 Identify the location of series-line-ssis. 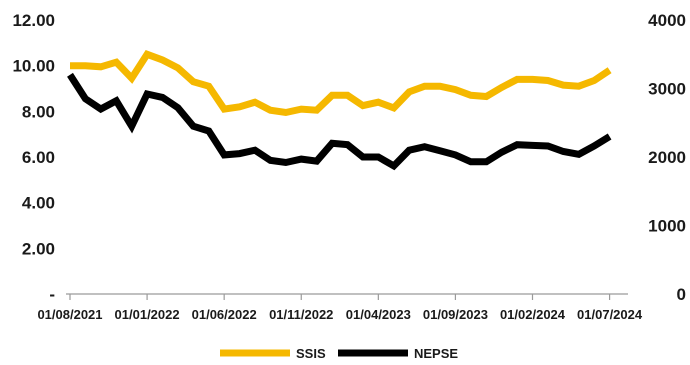
(341, 83).